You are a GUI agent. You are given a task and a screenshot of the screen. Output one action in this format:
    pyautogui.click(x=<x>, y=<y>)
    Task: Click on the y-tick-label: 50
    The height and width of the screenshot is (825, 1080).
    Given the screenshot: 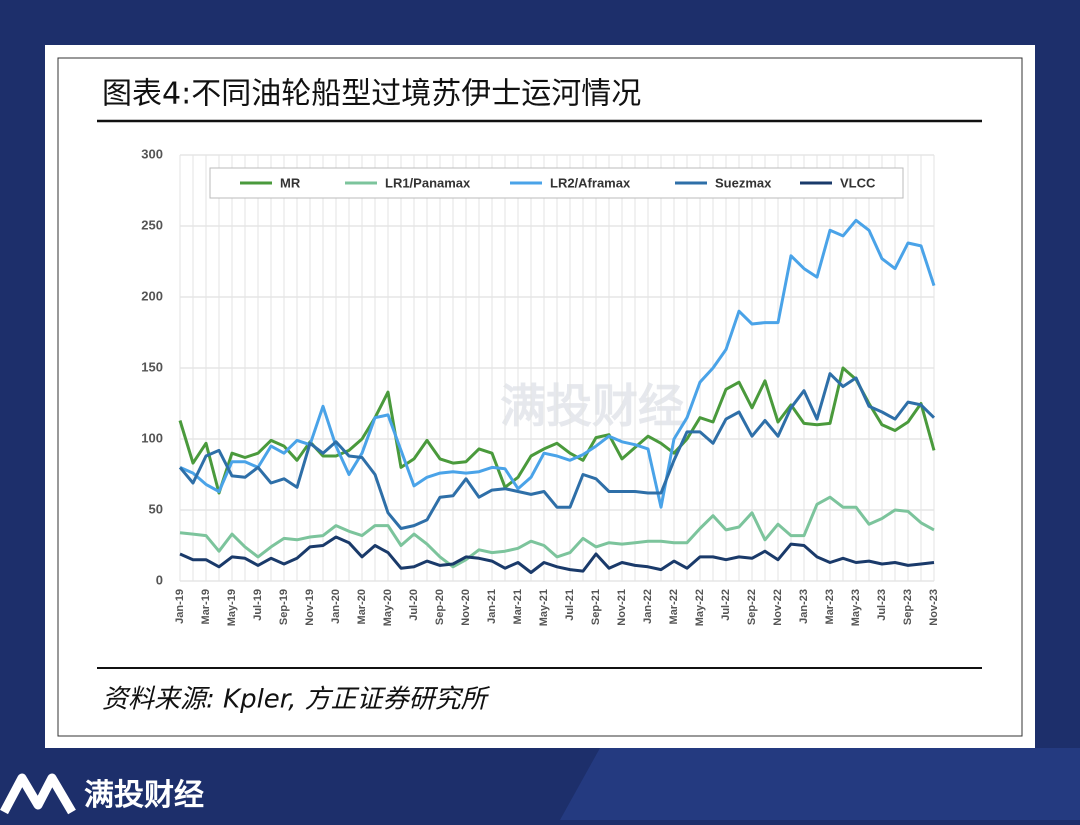 What is the action you would take?
    pyautogui.click(x=156, y=508)
    